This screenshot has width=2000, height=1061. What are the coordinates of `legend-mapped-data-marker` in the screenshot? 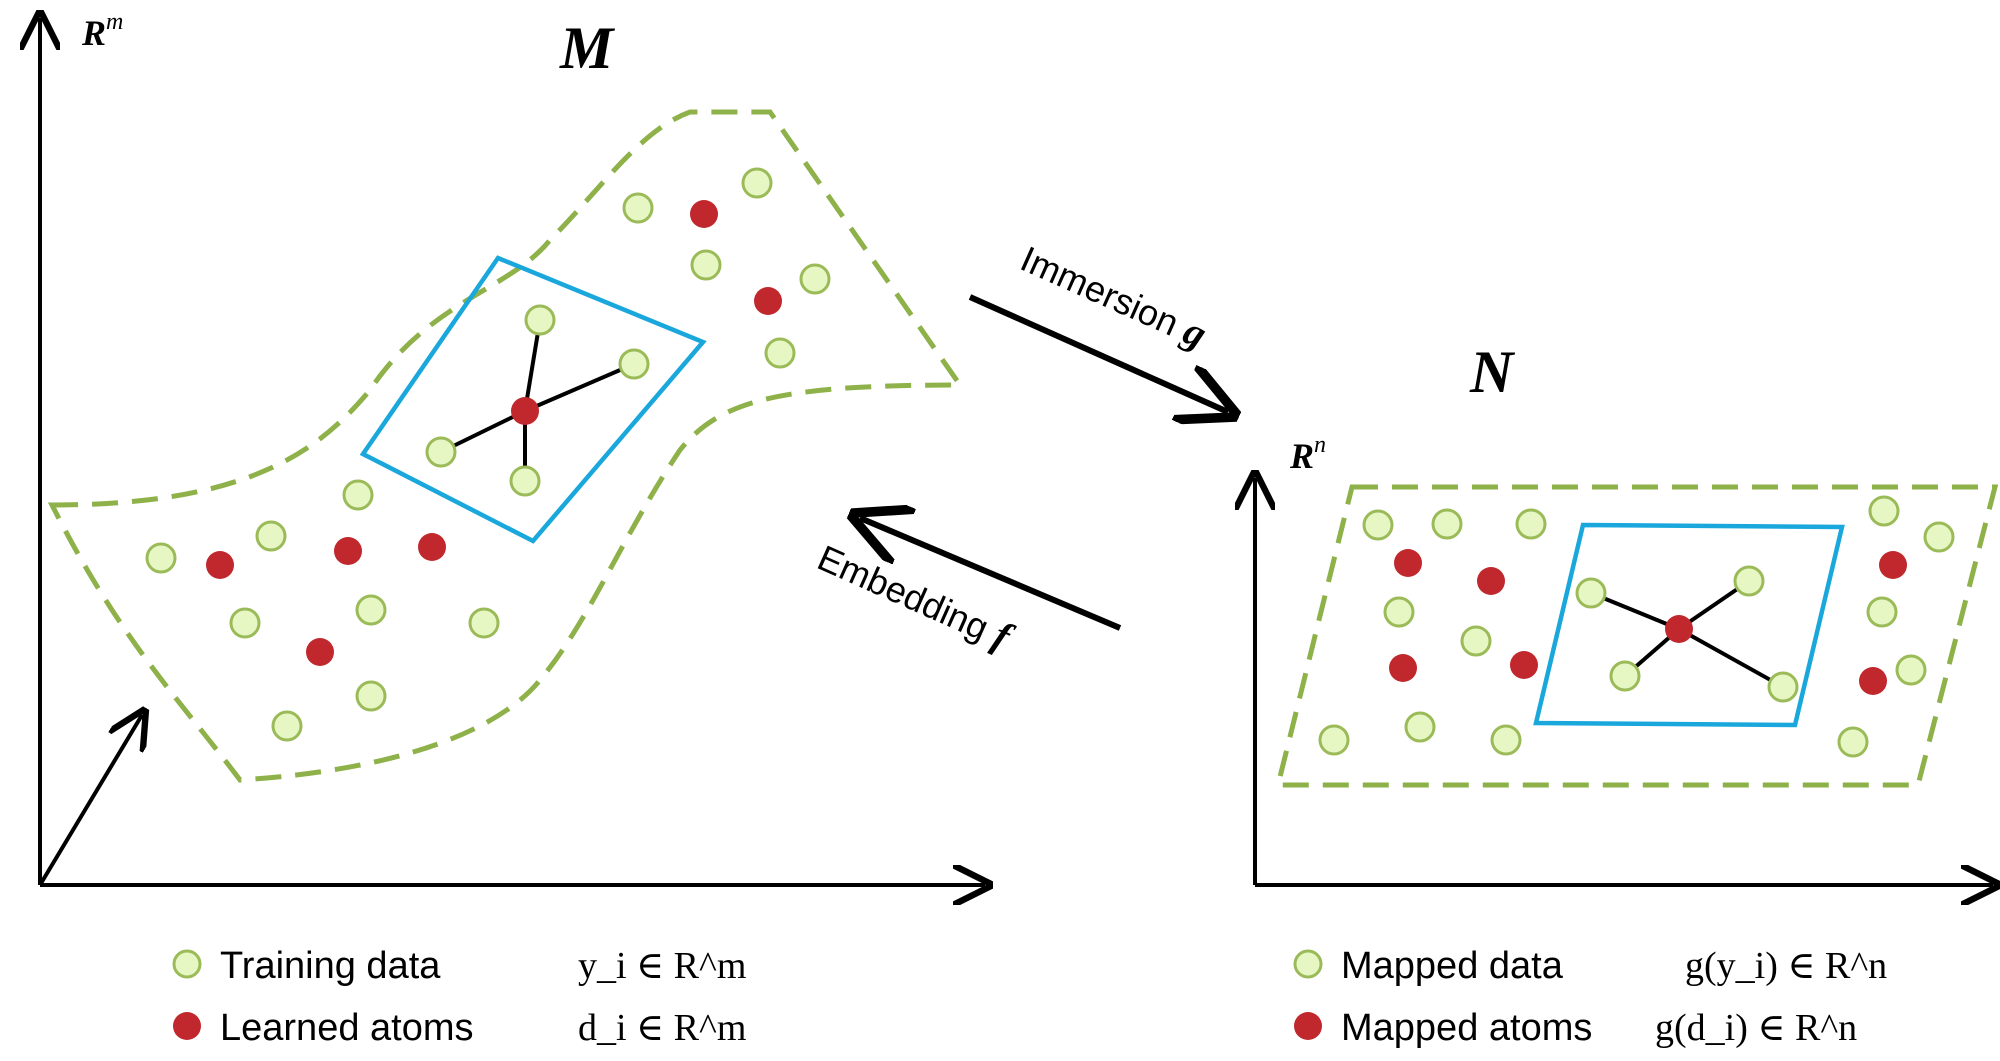 It's located at (1308, 964).